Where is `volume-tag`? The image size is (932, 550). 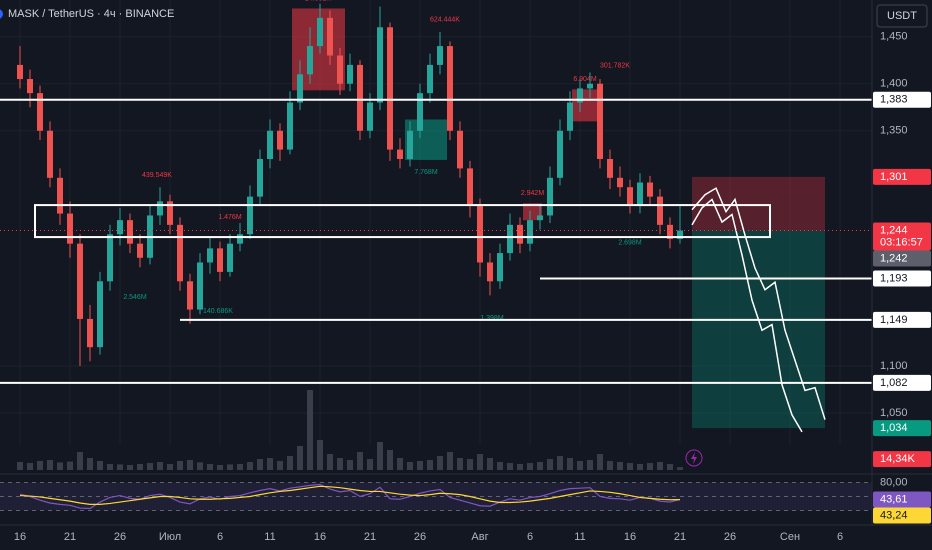 volume-tag is located at coordinates (902, 459).